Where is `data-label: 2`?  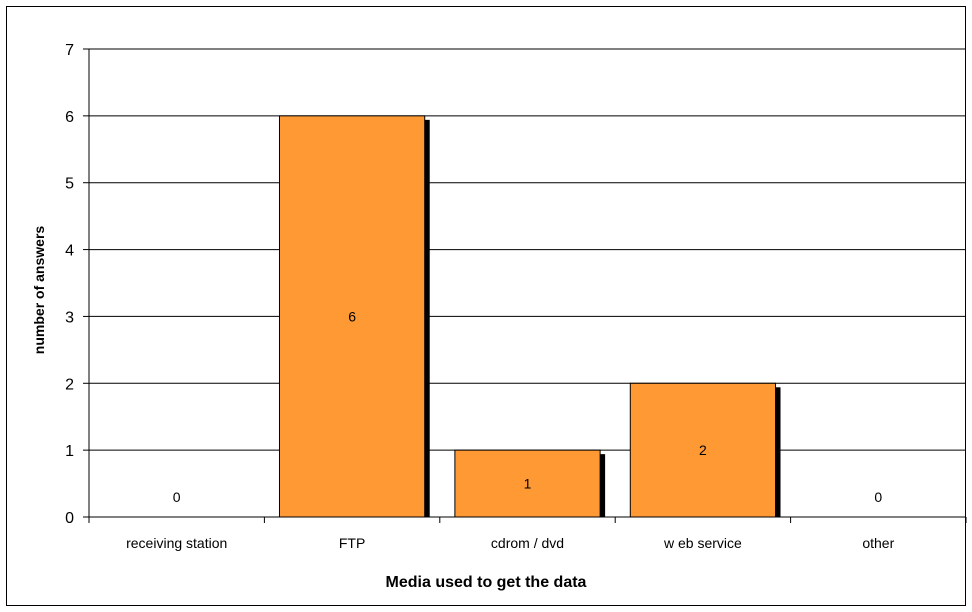
data-label: 2 is located at coordinates (703, 450).